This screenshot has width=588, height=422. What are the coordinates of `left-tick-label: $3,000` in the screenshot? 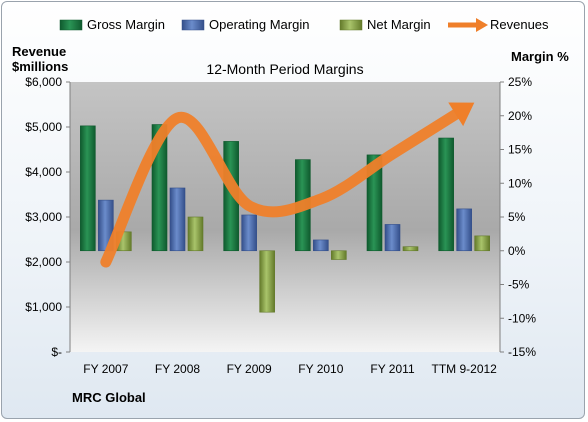 It's located at (43, 217).